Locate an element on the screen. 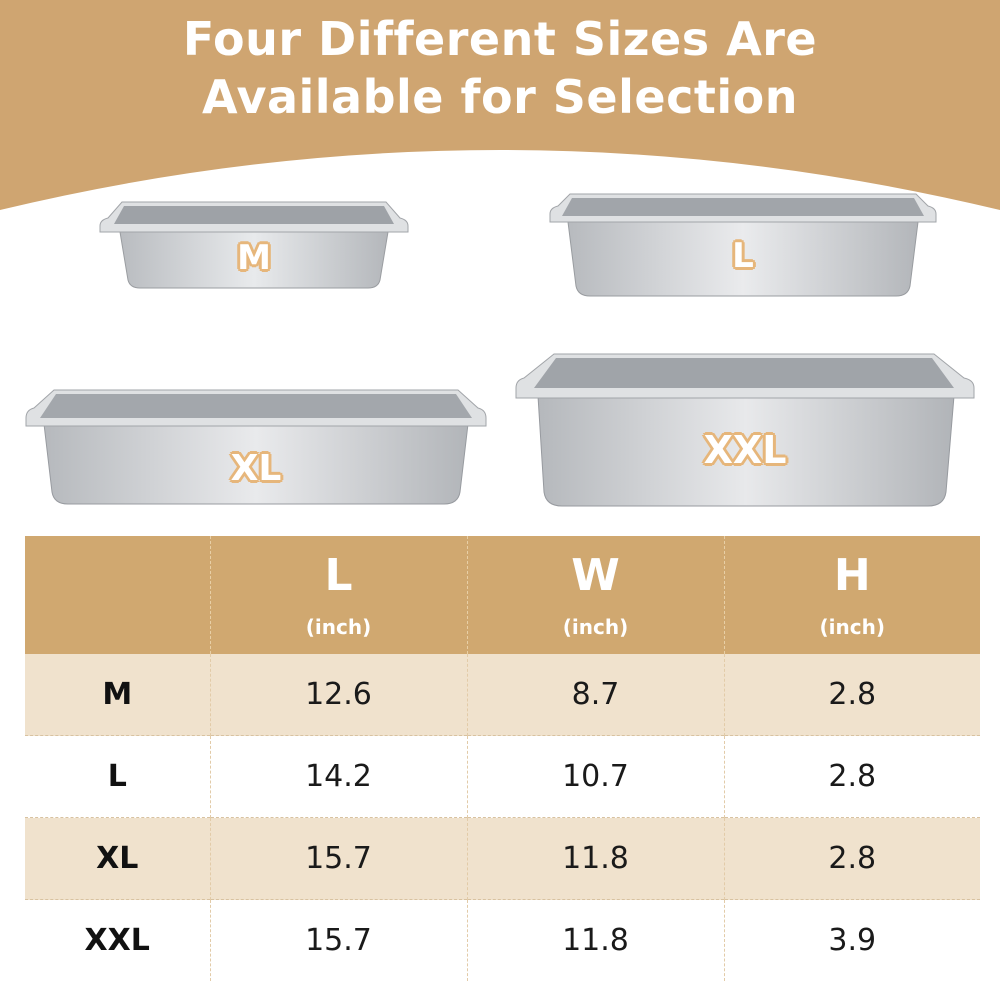 The height and width of the screenshot is (1000, 1000). cell-width: 10.7 is located at coordinates (595, 776).